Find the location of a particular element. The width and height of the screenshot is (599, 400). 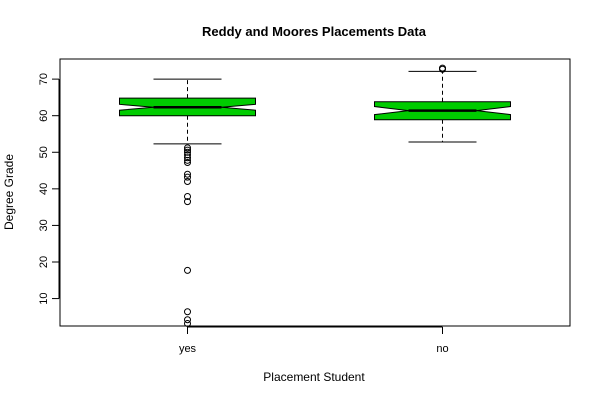

y-tick-label: 10 is located at coordinates (44, 298).